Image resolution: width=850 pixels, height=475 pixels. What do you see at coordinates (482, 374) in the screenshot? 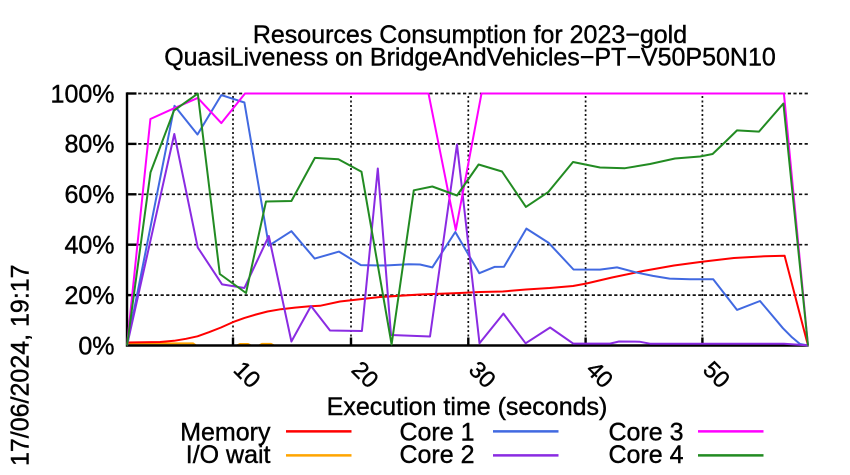
I see `svg-text: 30` at bounding box center [482, 374].